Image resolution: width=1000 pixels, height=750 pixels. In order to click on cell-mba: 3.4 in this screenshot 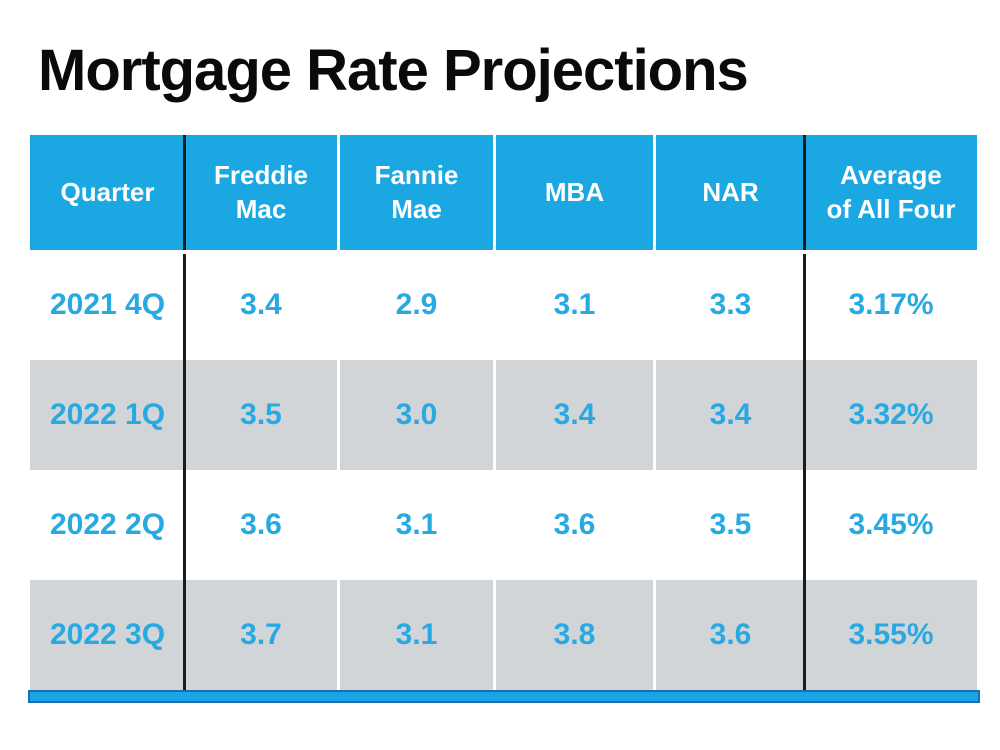, I will do `click(573, 415)`.